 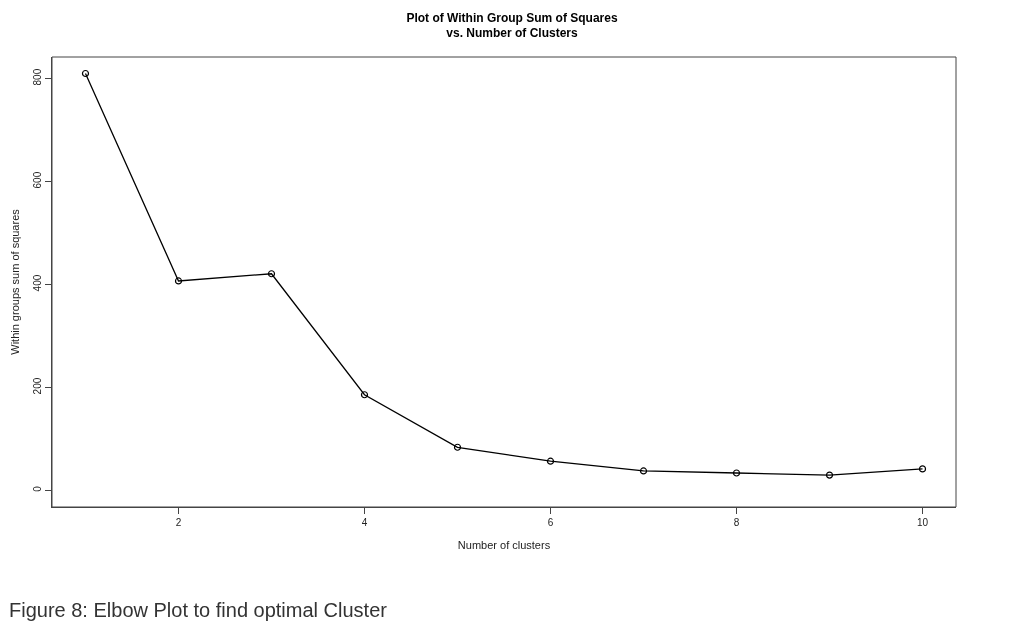 I want to click on y-tick-label: 200, so click(x=37, y=386).